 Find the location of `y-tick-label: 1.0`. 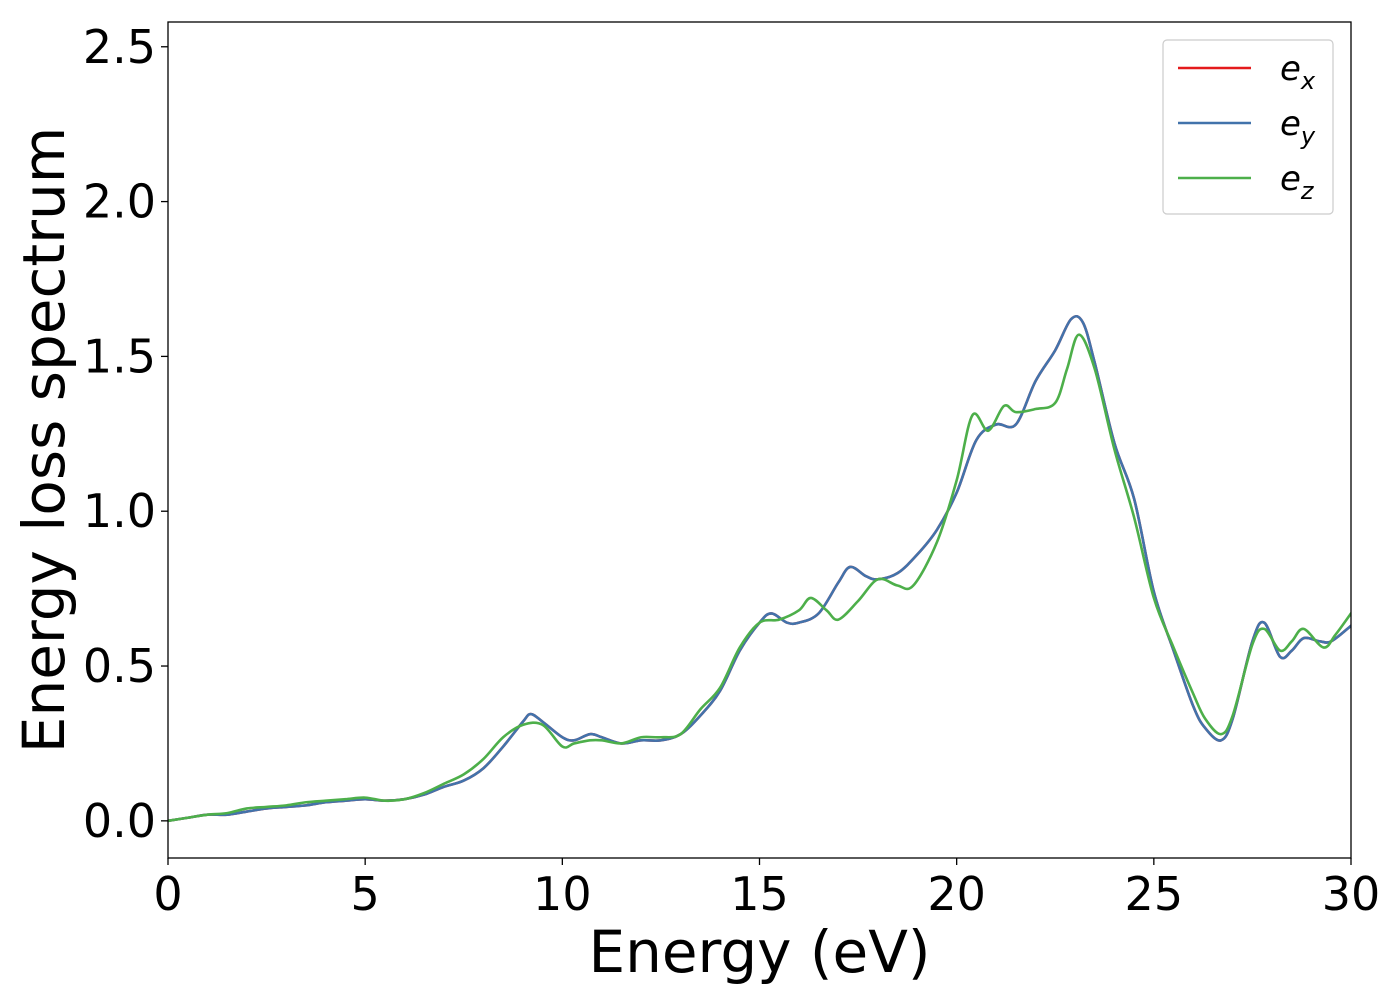

y-tick-label: 1.0 is located at coordinates (119, 511).